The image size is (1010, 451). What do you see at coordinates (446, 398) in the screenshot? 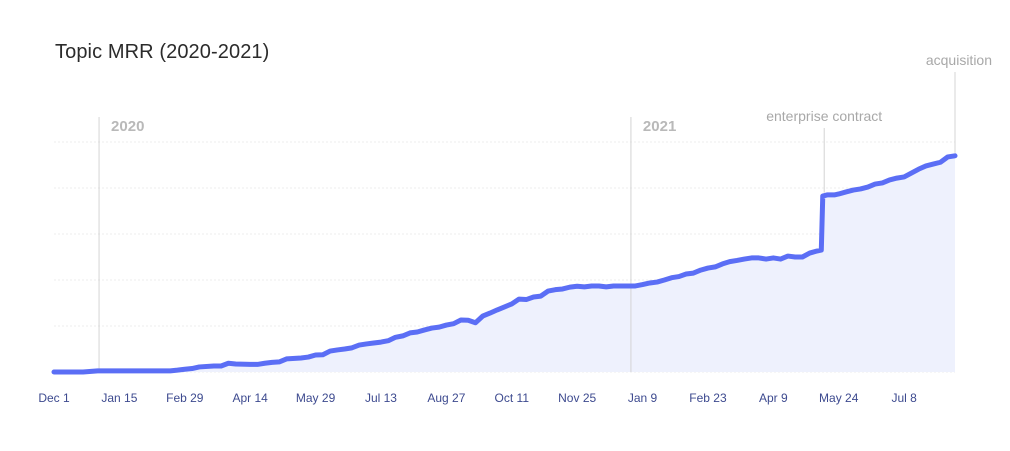
I see `x-tick-label: Aug 27` at bounding box center [446, 398].